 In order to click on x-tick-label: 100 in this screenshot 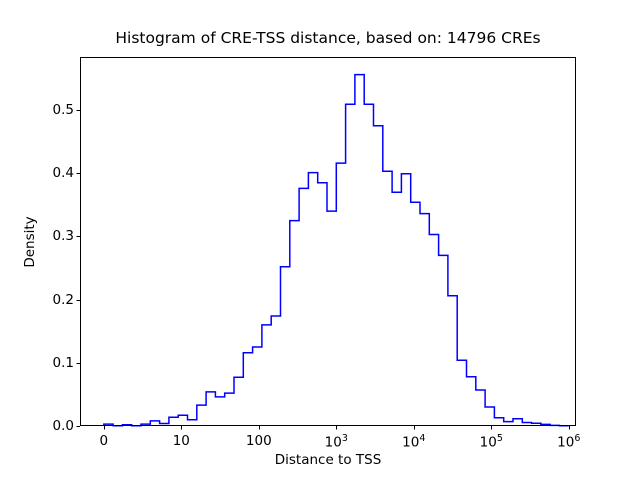, I will do `click(258, 441)`.